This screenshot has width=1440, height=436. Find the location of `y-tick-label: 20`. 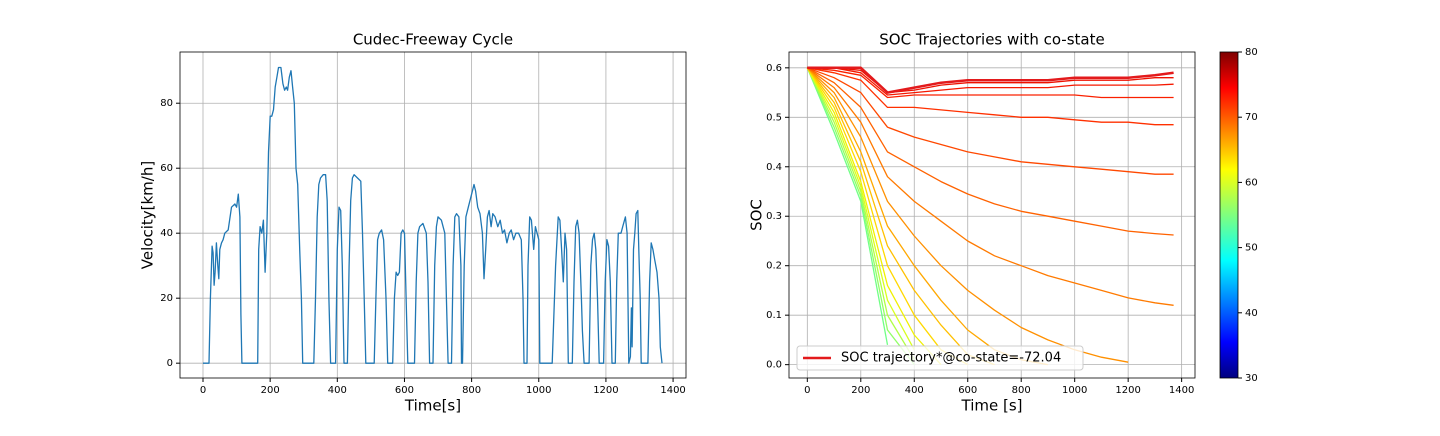

y-tick-label: 20 is located at coordinates (166, 298).